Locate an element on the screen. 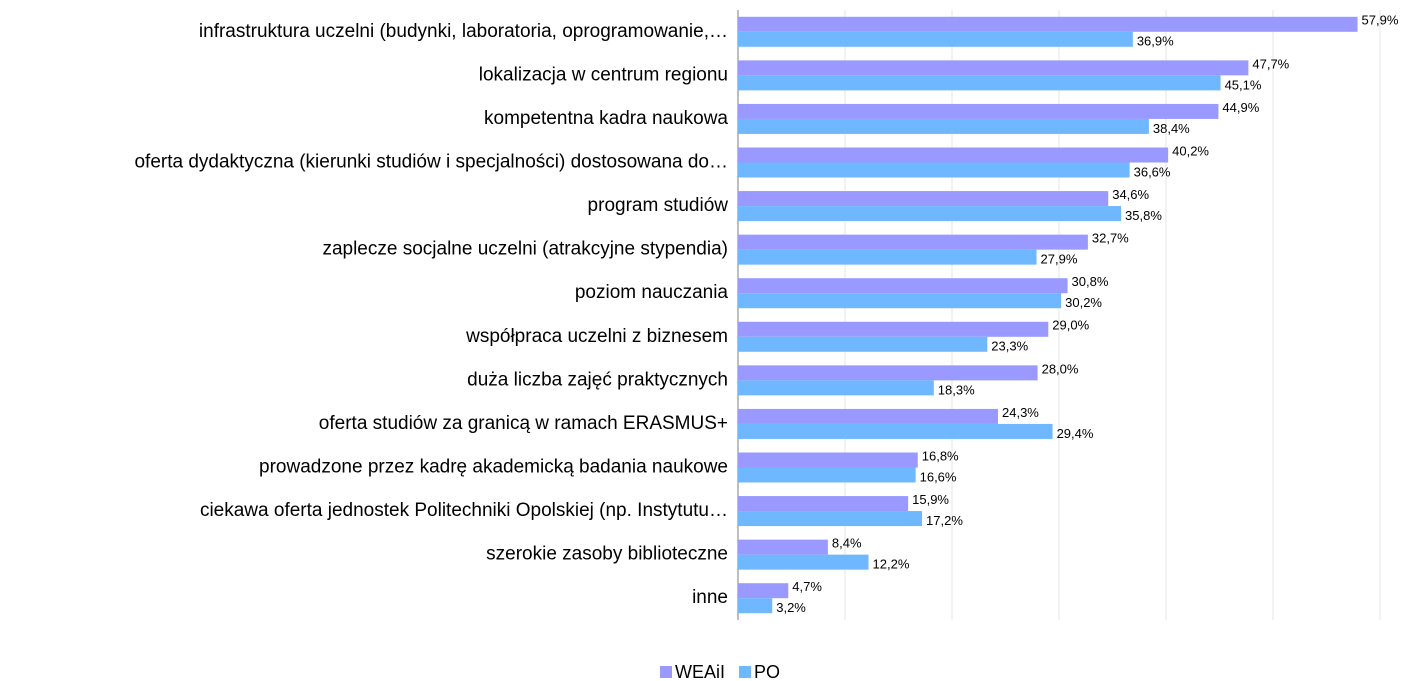  value-label: 27,9% is located at coordinates (1059, 259).